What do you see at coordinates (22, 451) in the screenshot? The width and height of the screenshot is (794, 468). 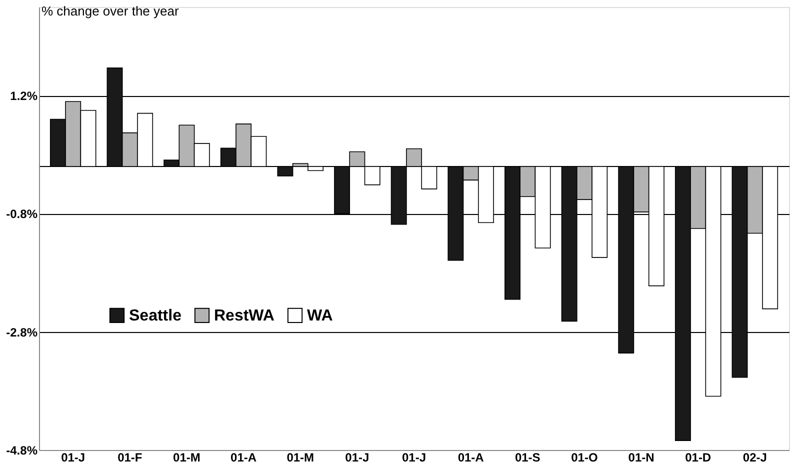 I see `y-tick-label: -4.8%` at bounding box center [22, 451].